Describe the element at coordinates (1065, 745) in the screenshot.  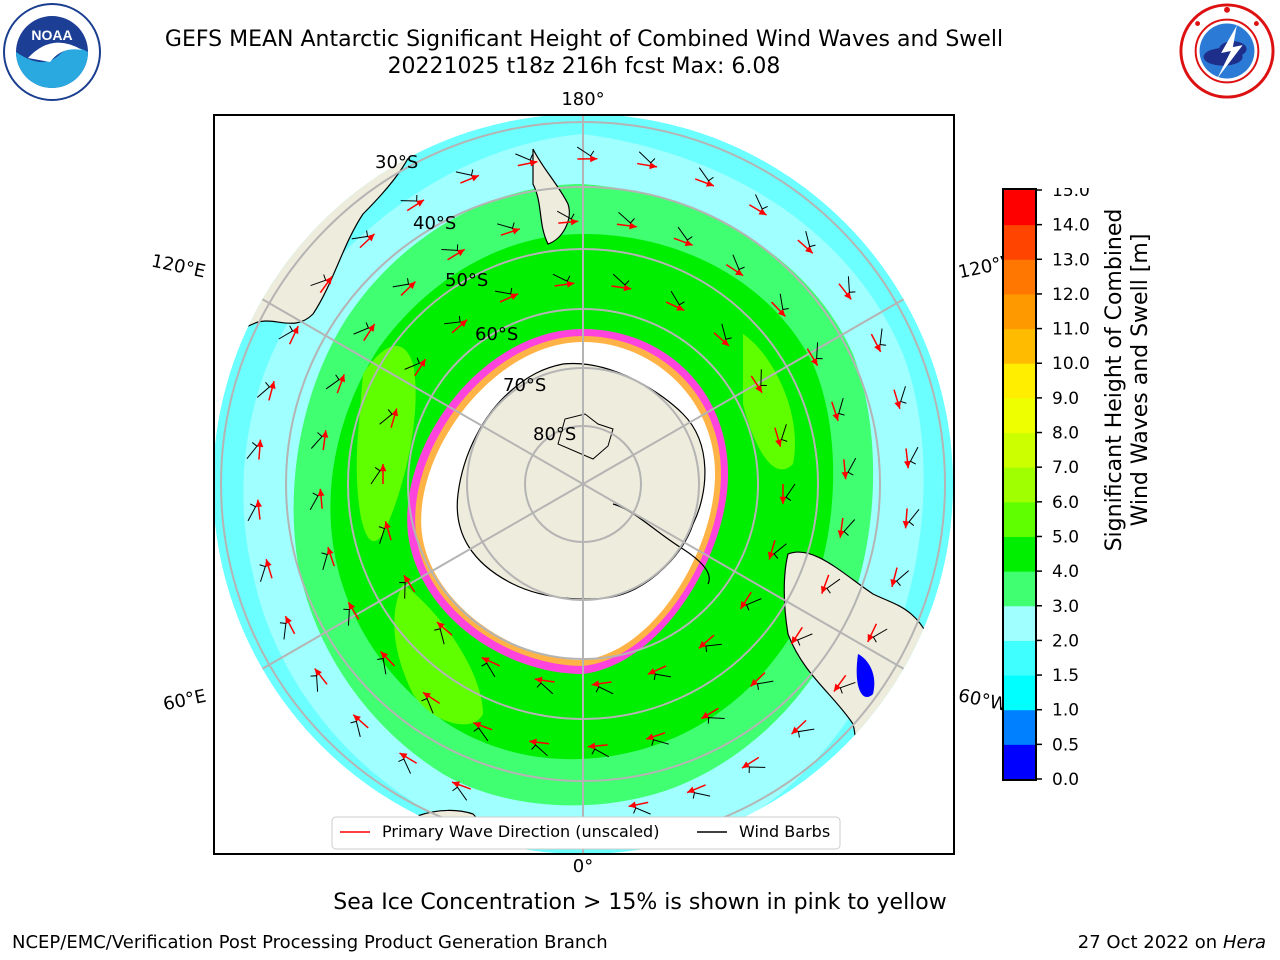
I see `colorbar-tick-label: 0.5` at that location.